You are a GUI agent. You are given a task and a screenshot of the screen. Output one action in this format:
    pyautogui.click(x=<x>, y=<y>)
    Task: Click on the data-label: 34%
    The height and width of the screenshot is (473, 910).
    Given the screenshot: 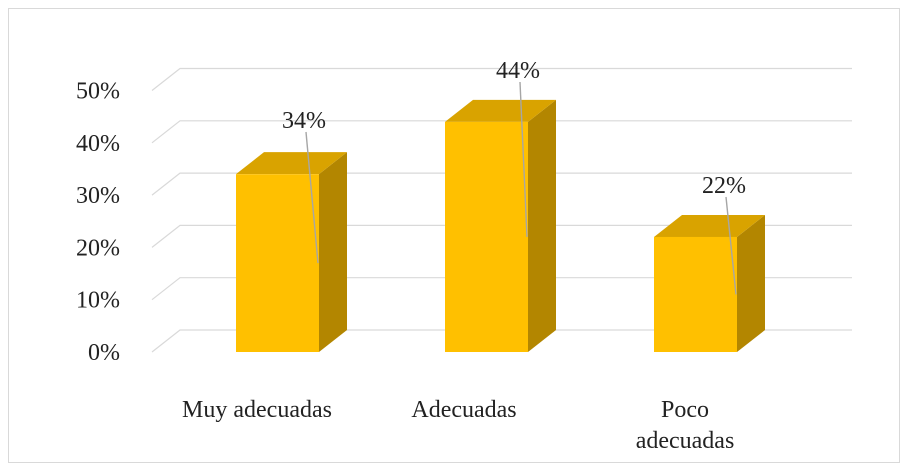 What is the action you would take?
    pyautogui.click(x=304, y=121)
    